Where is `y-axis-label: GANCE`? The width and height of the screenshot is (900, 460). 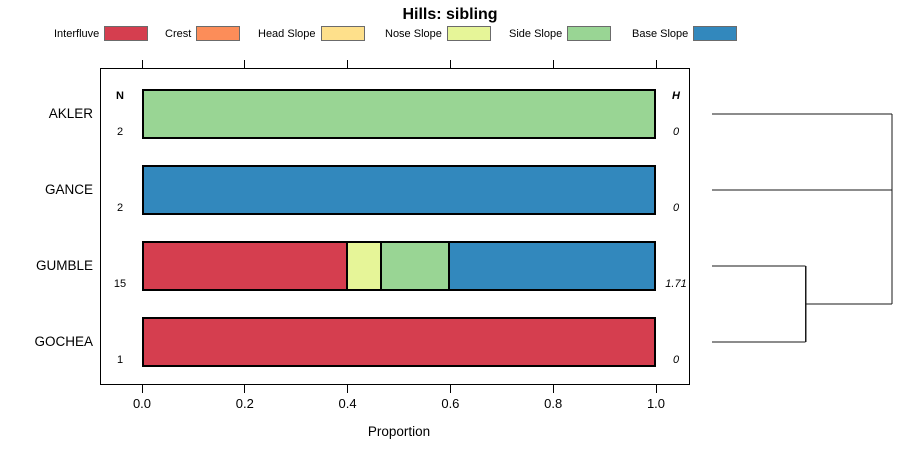 y-axis-label: GANCE is located at coordinates (68, 189).